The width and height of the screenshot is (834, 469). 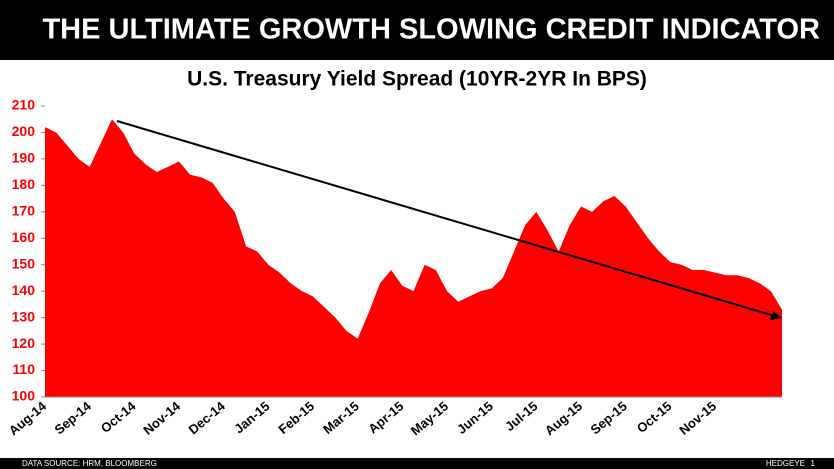 What do you see at coordinates (563, 418) in the screenshot?
I see `x-tick-label: Aug-15` at bounding box center [563, 418].